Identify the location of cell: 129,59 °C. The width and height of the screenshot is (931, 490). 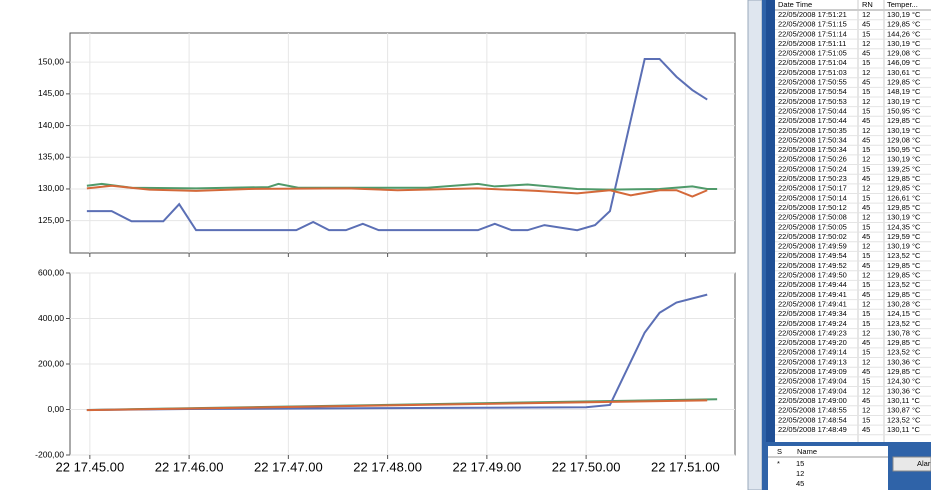
(904, 236).